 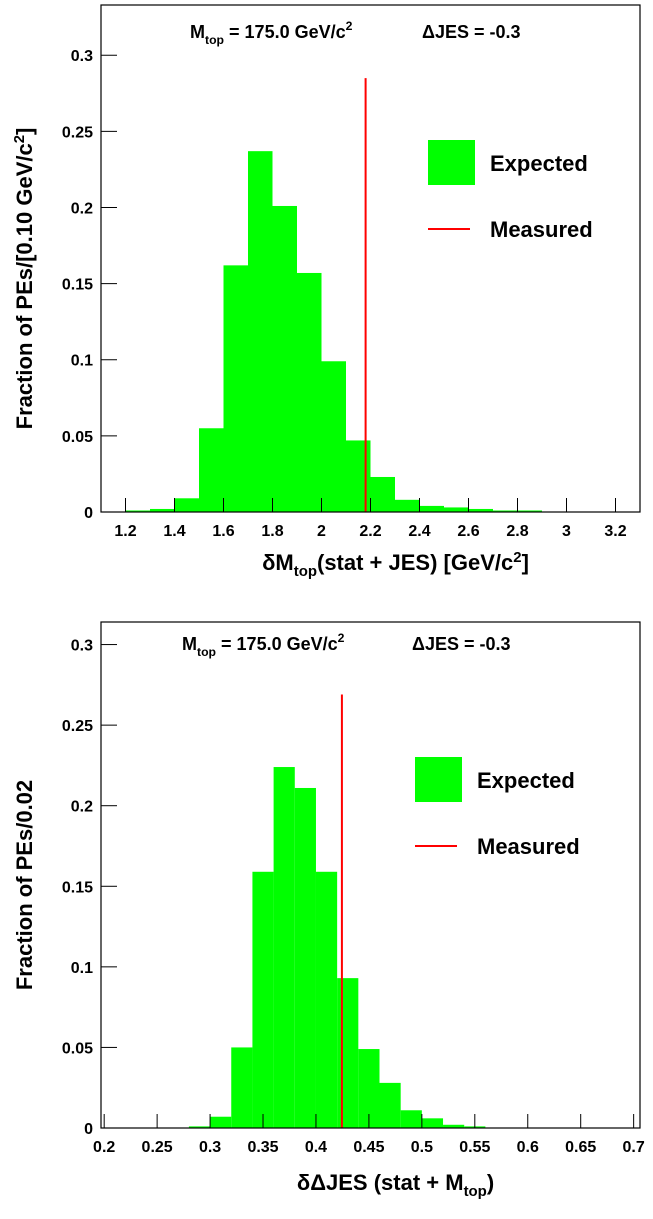 I want to click on x-tick-label: 0.3, so click(x=210, y=1147).